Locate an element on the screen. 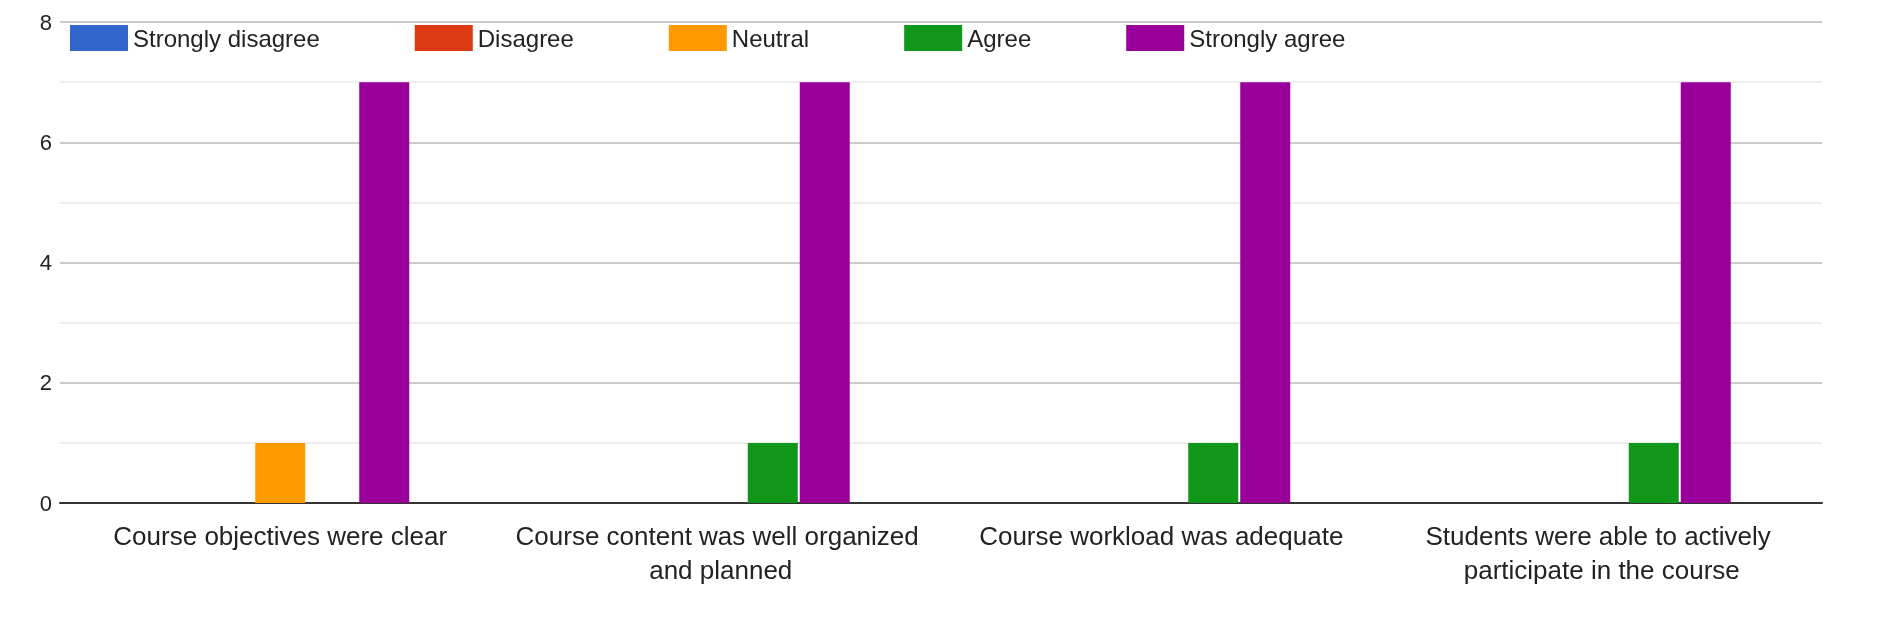 The image size is (1877, 627). x-tick-label: Course workload was adequate is located at coordinates (1161, 536).